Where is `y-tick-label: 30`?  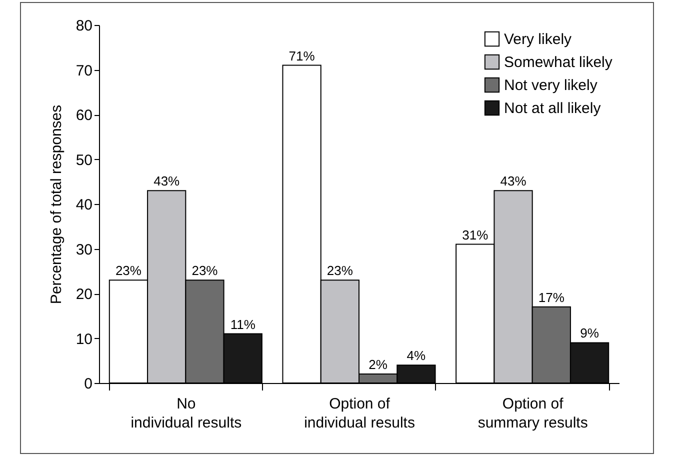
y-tick-label: 30 is located at coordinates (84, 249).